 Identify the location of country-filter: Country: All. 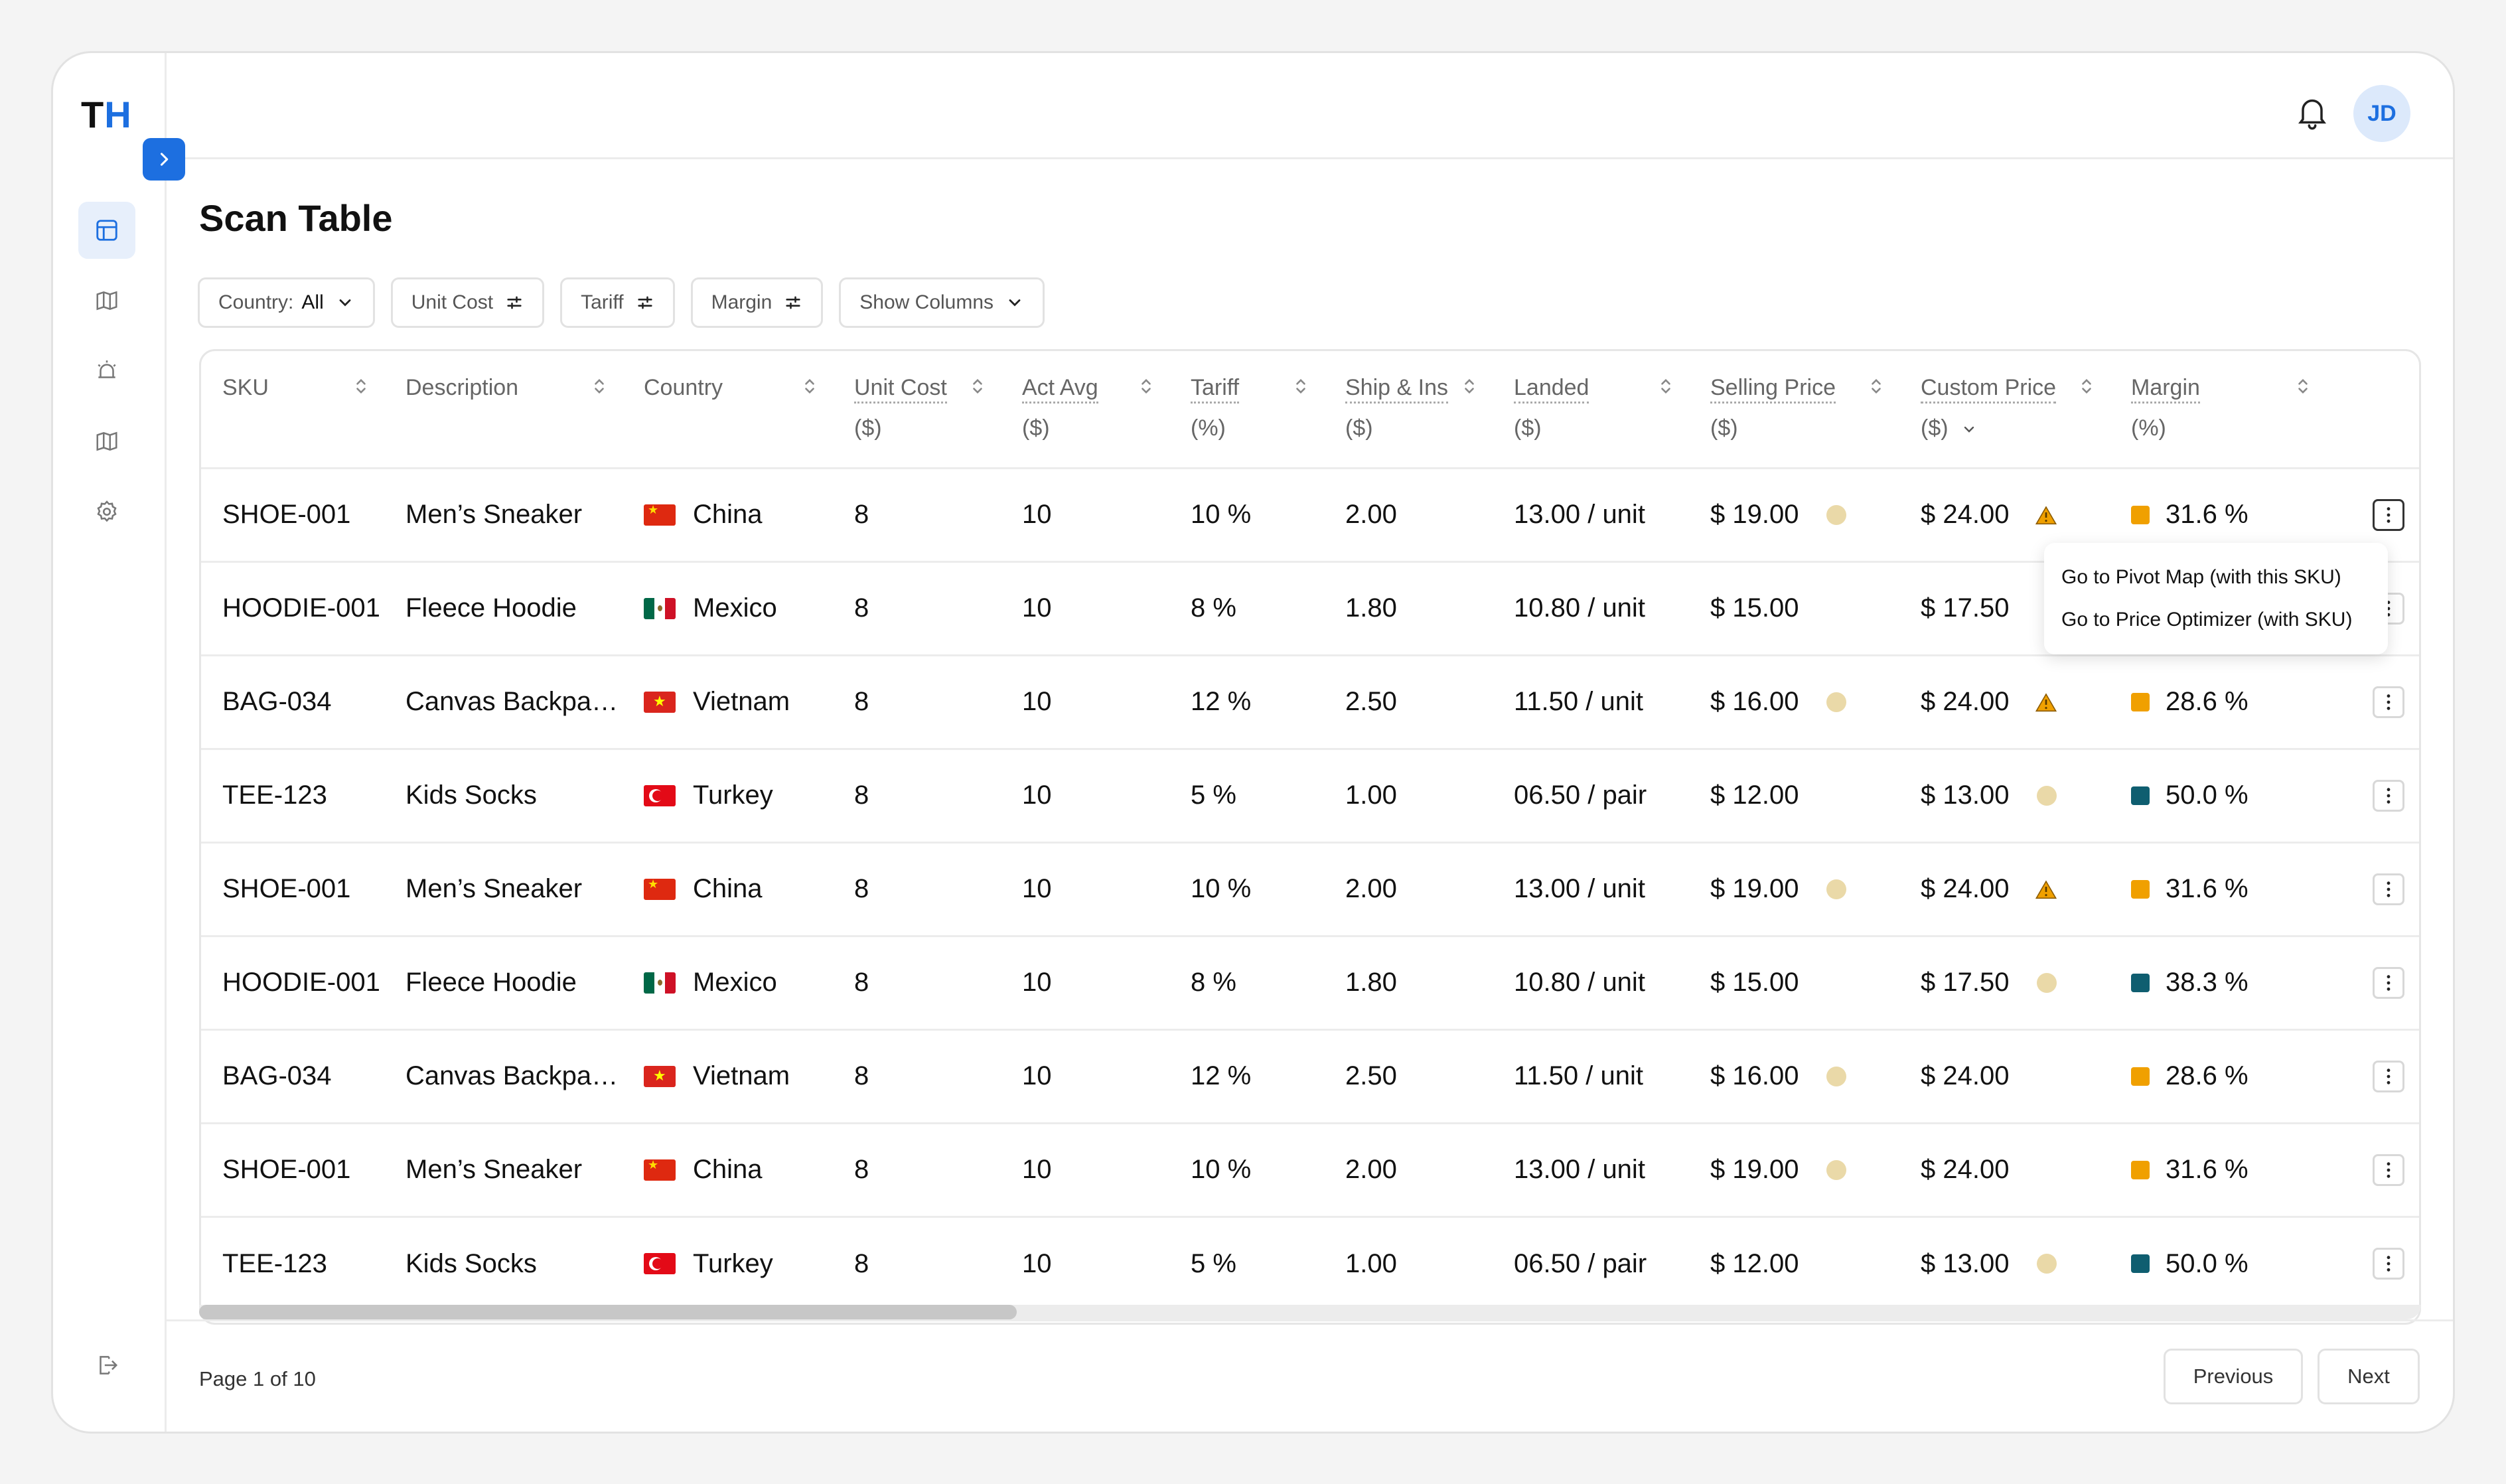
(286, 302).